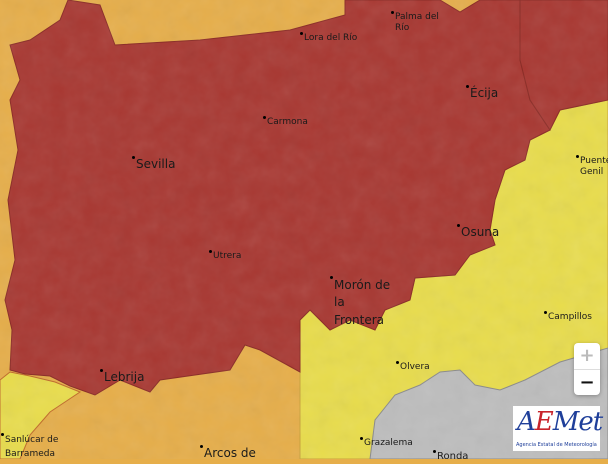 The image size is (608, 464). What do you see at coordinates (153, 164) in the screenshot?
I see `place-sevilla: Sevilla` at bounding box center [153, 164].